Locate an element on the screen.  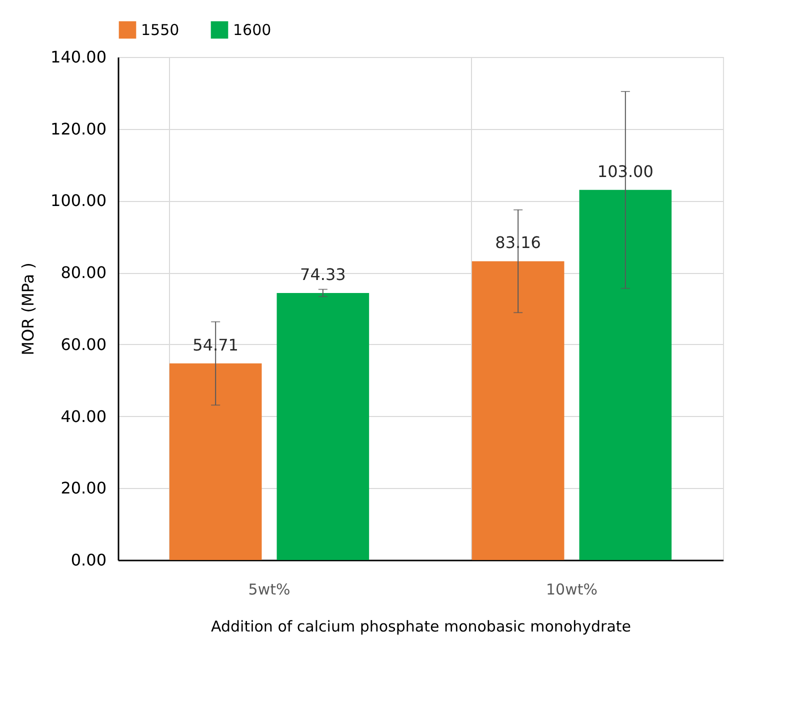
data-label: 74.33 is located at coordinates (323, 274).